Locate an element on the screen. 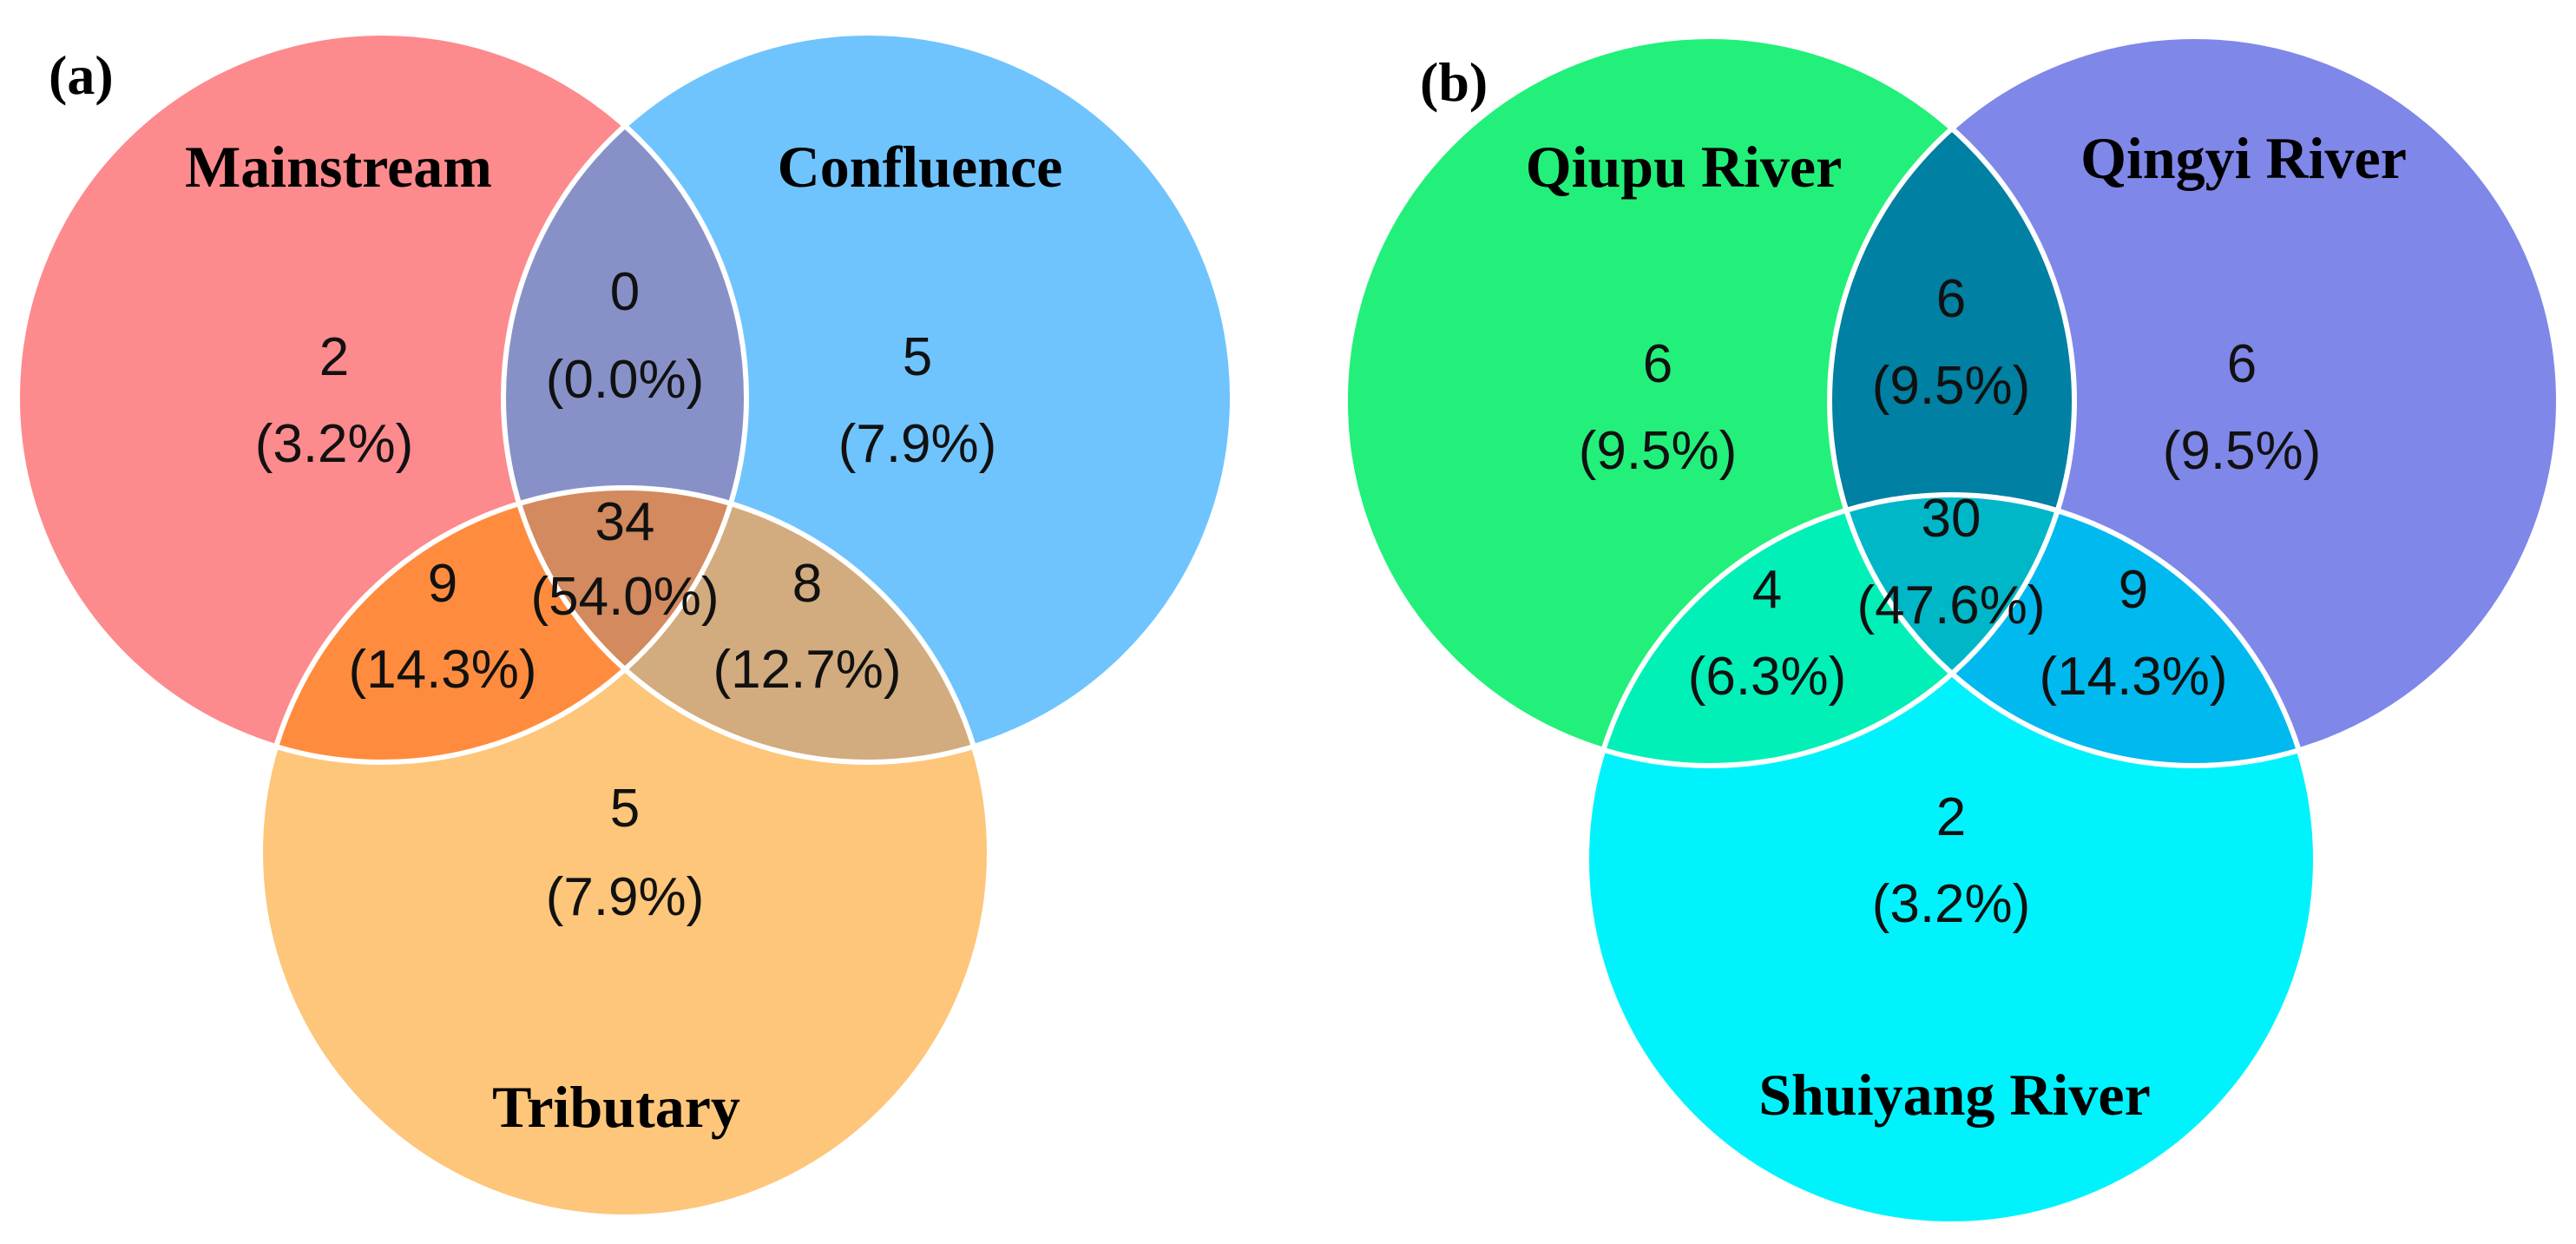  region-percent-confluence-only: (7.9%) is located at coordinates (917, 444).